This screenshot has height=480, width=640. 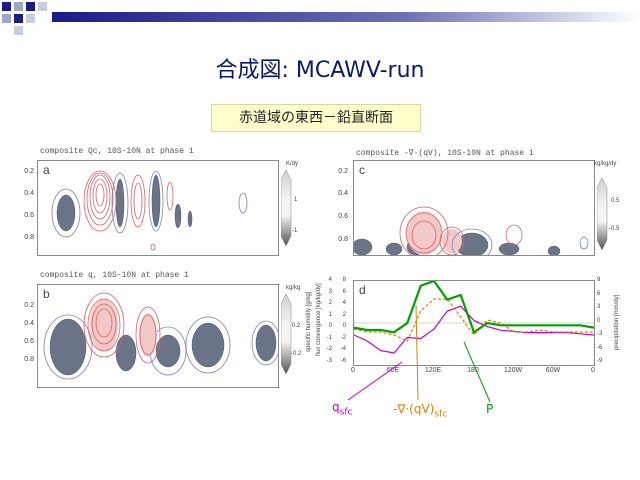 I want to click on annotation-flux: -∇·(qV)sfc, so click(x=420, y=410).